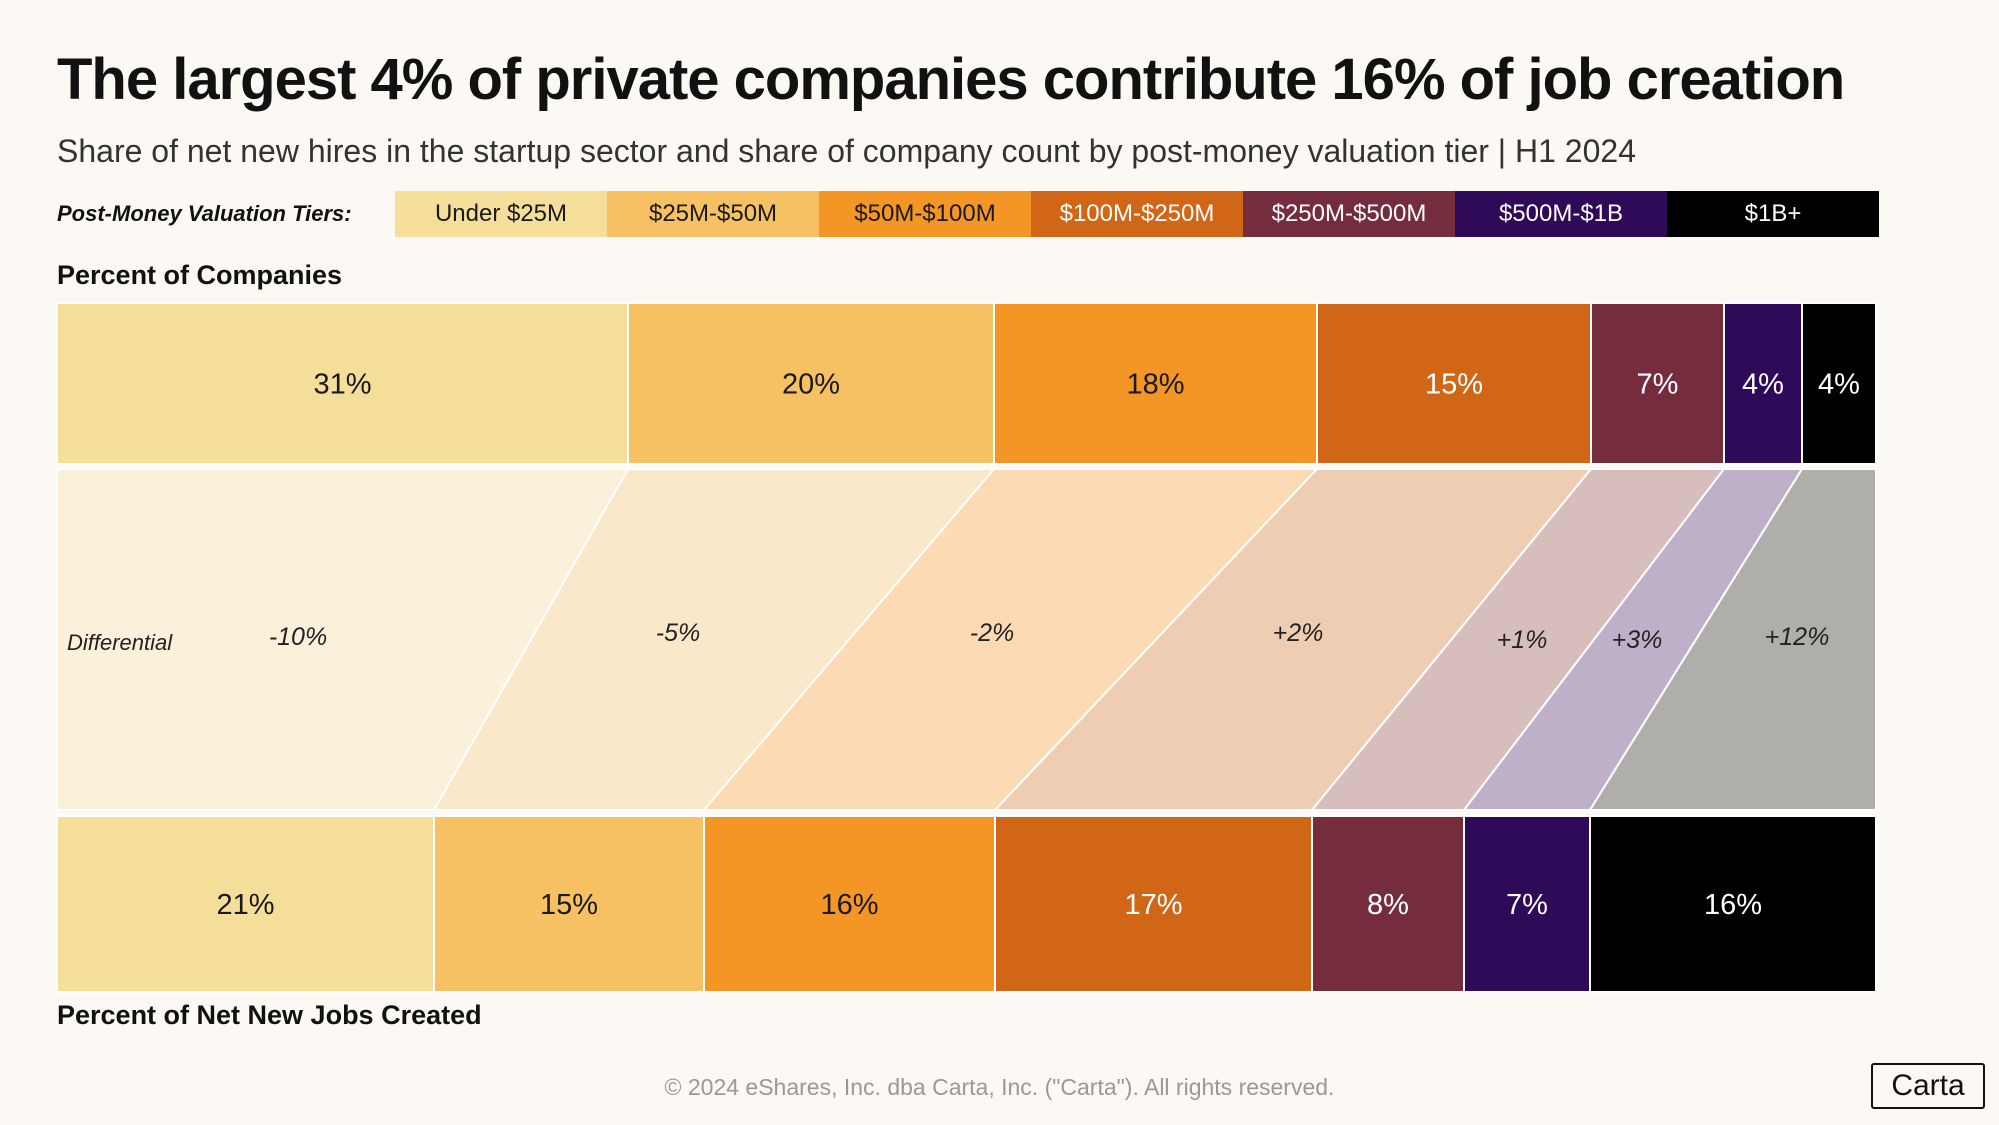 This screenshot has width=1999, height=1125. What do you see at coordinates (298, 637) in the screenshot?
I see `differential-value-under-25m: -10%` at bounding box center [298, 637].